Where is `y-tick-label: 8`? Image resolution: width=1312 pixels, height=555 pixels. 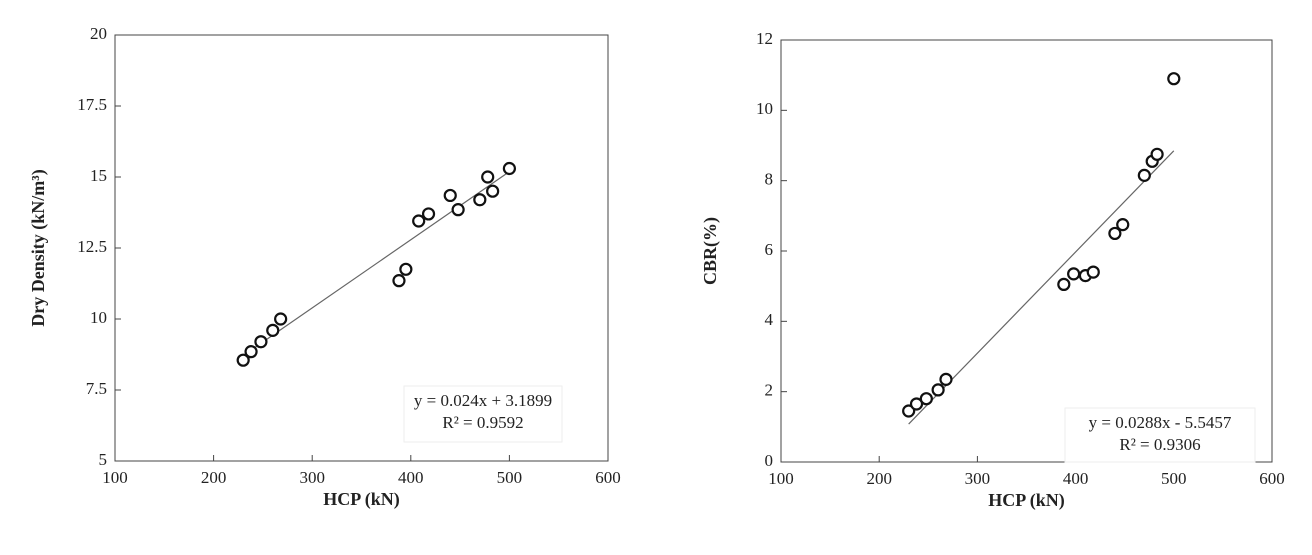 y-tick-label: 8 is located at coordinates (769, 179).